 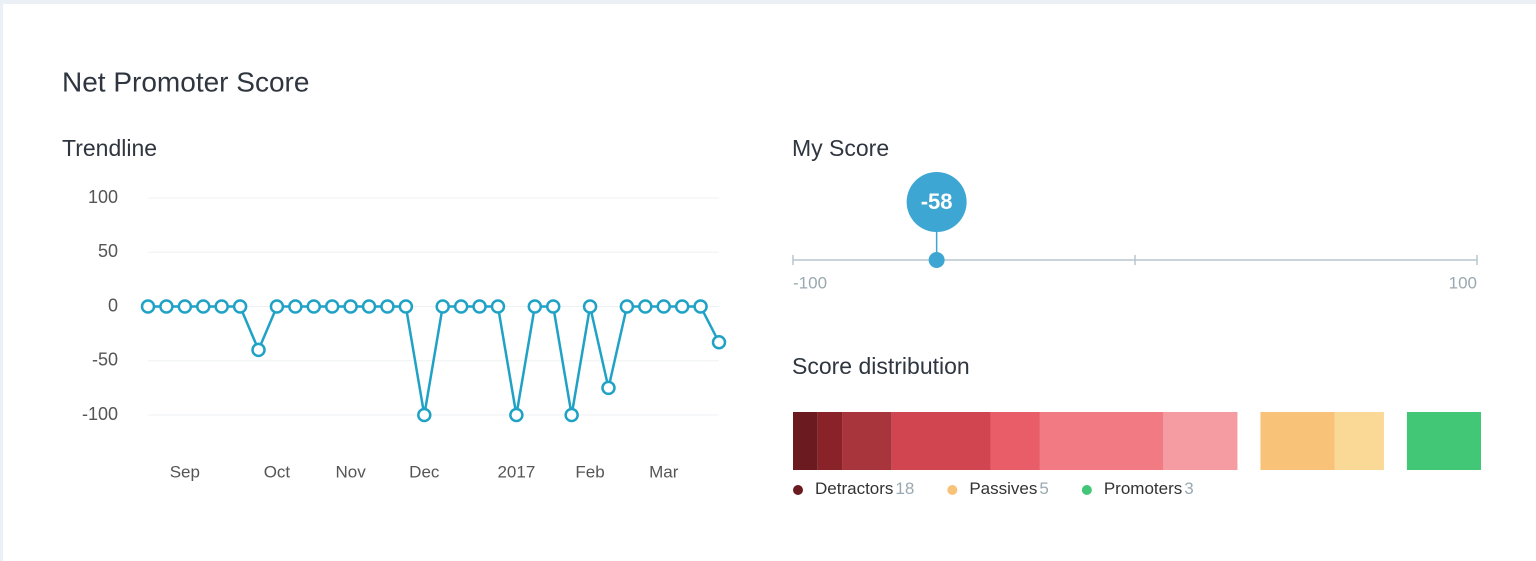 What do you see at coordinates (108, 251) in the screenshot?
I see `y-tick-label: 50` at bounding box center [108, 251].